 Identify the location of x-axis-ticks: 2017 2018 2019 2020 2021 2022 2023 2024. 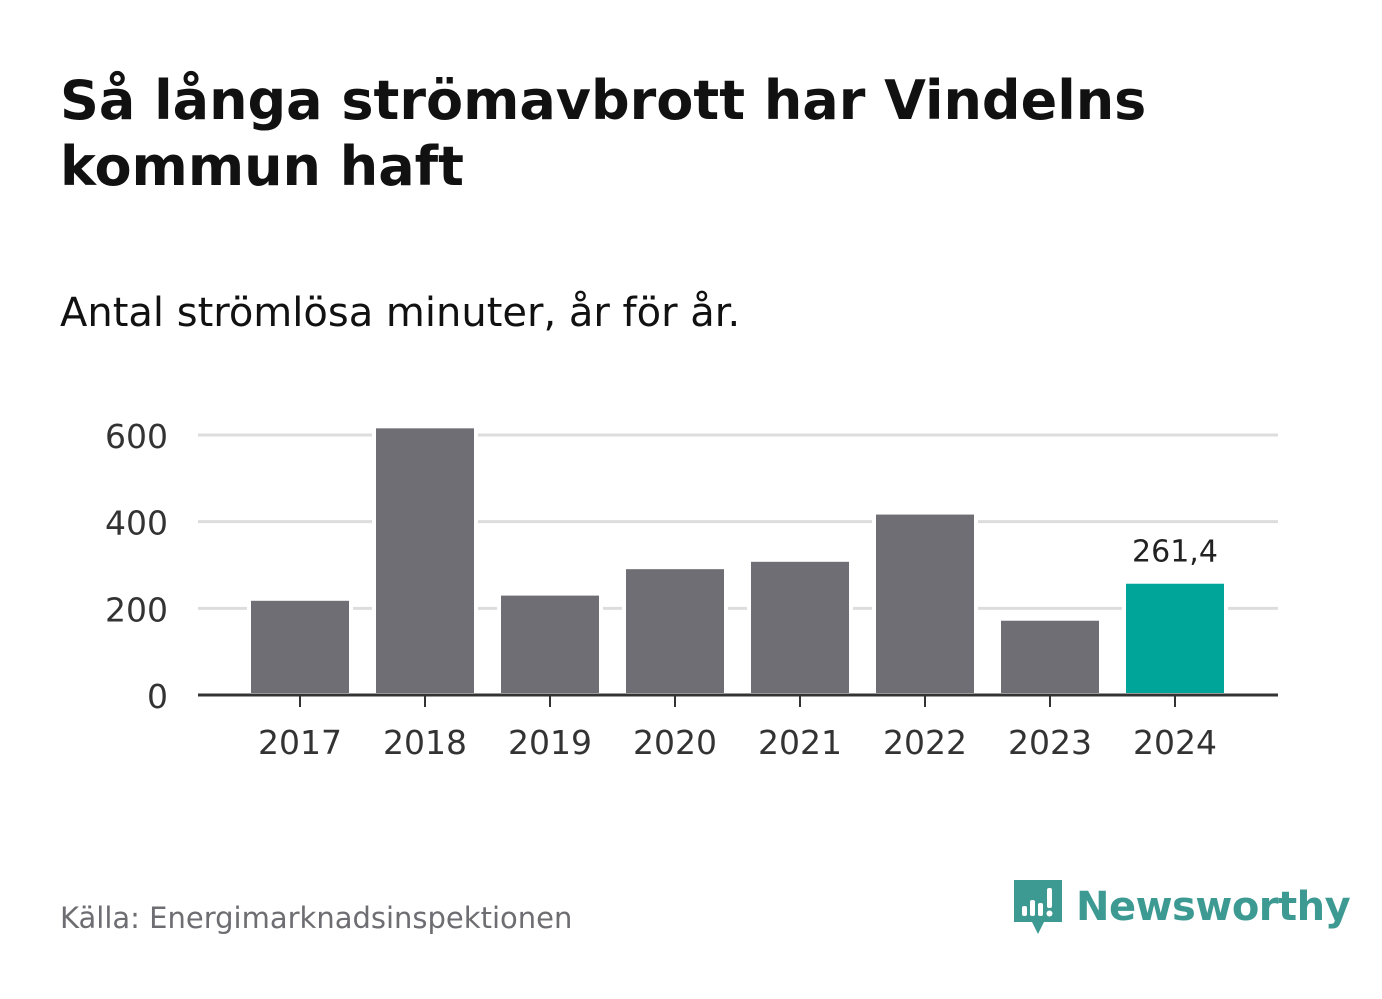
(737, 742).